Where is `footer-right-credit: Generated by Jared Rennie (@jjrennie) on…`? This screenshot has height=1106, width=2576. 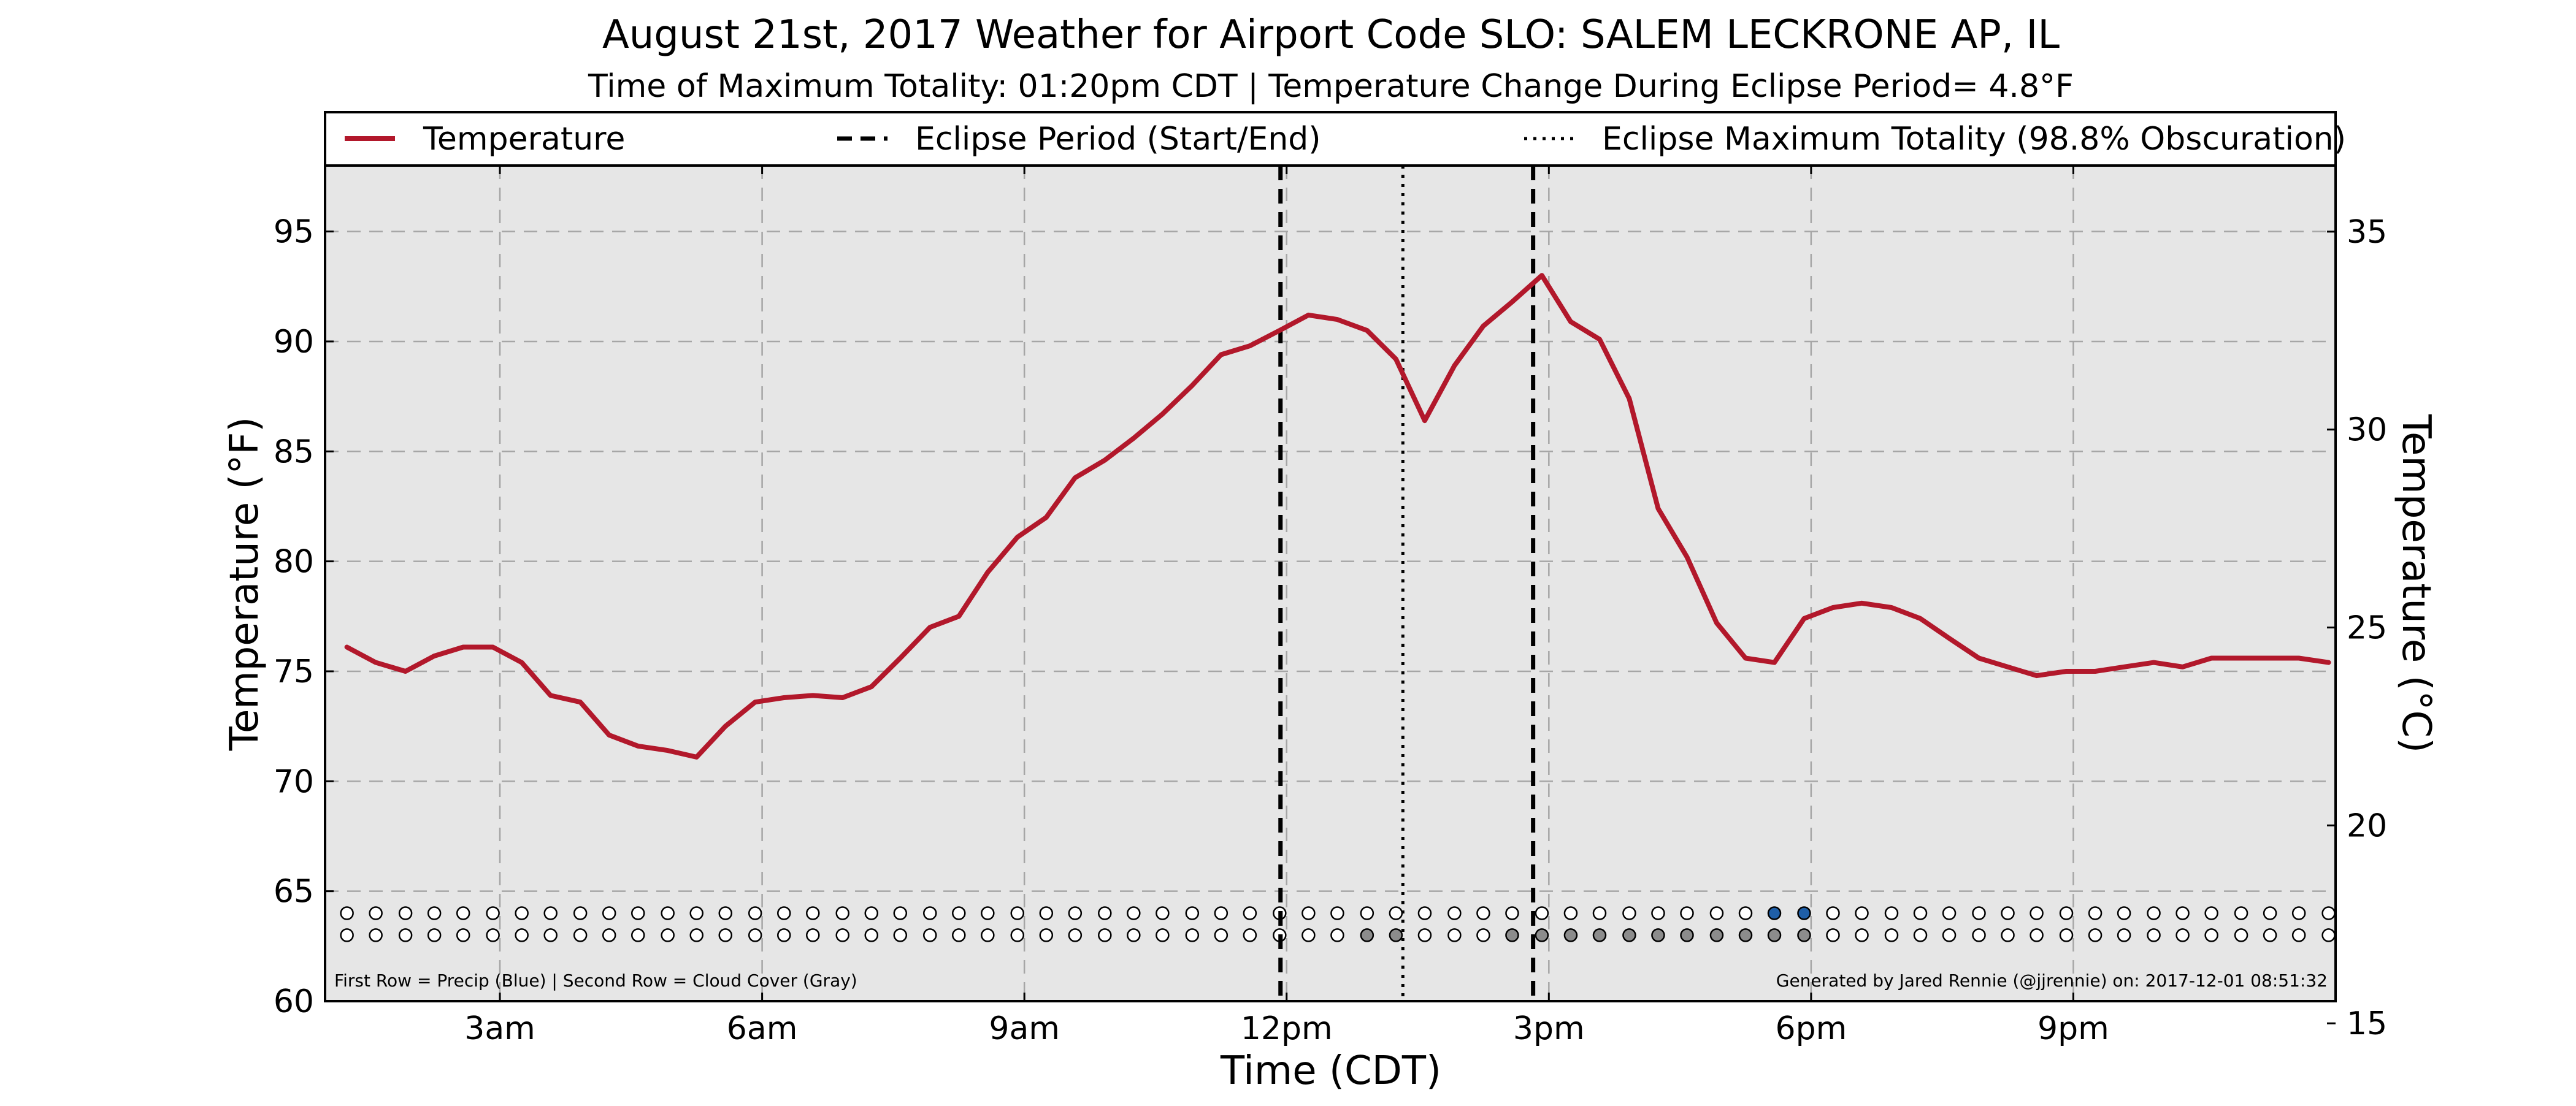 footer-right-credit: Generated by Jared Rennie (@jjrennie) on… is located at coordinates (2052, 981).